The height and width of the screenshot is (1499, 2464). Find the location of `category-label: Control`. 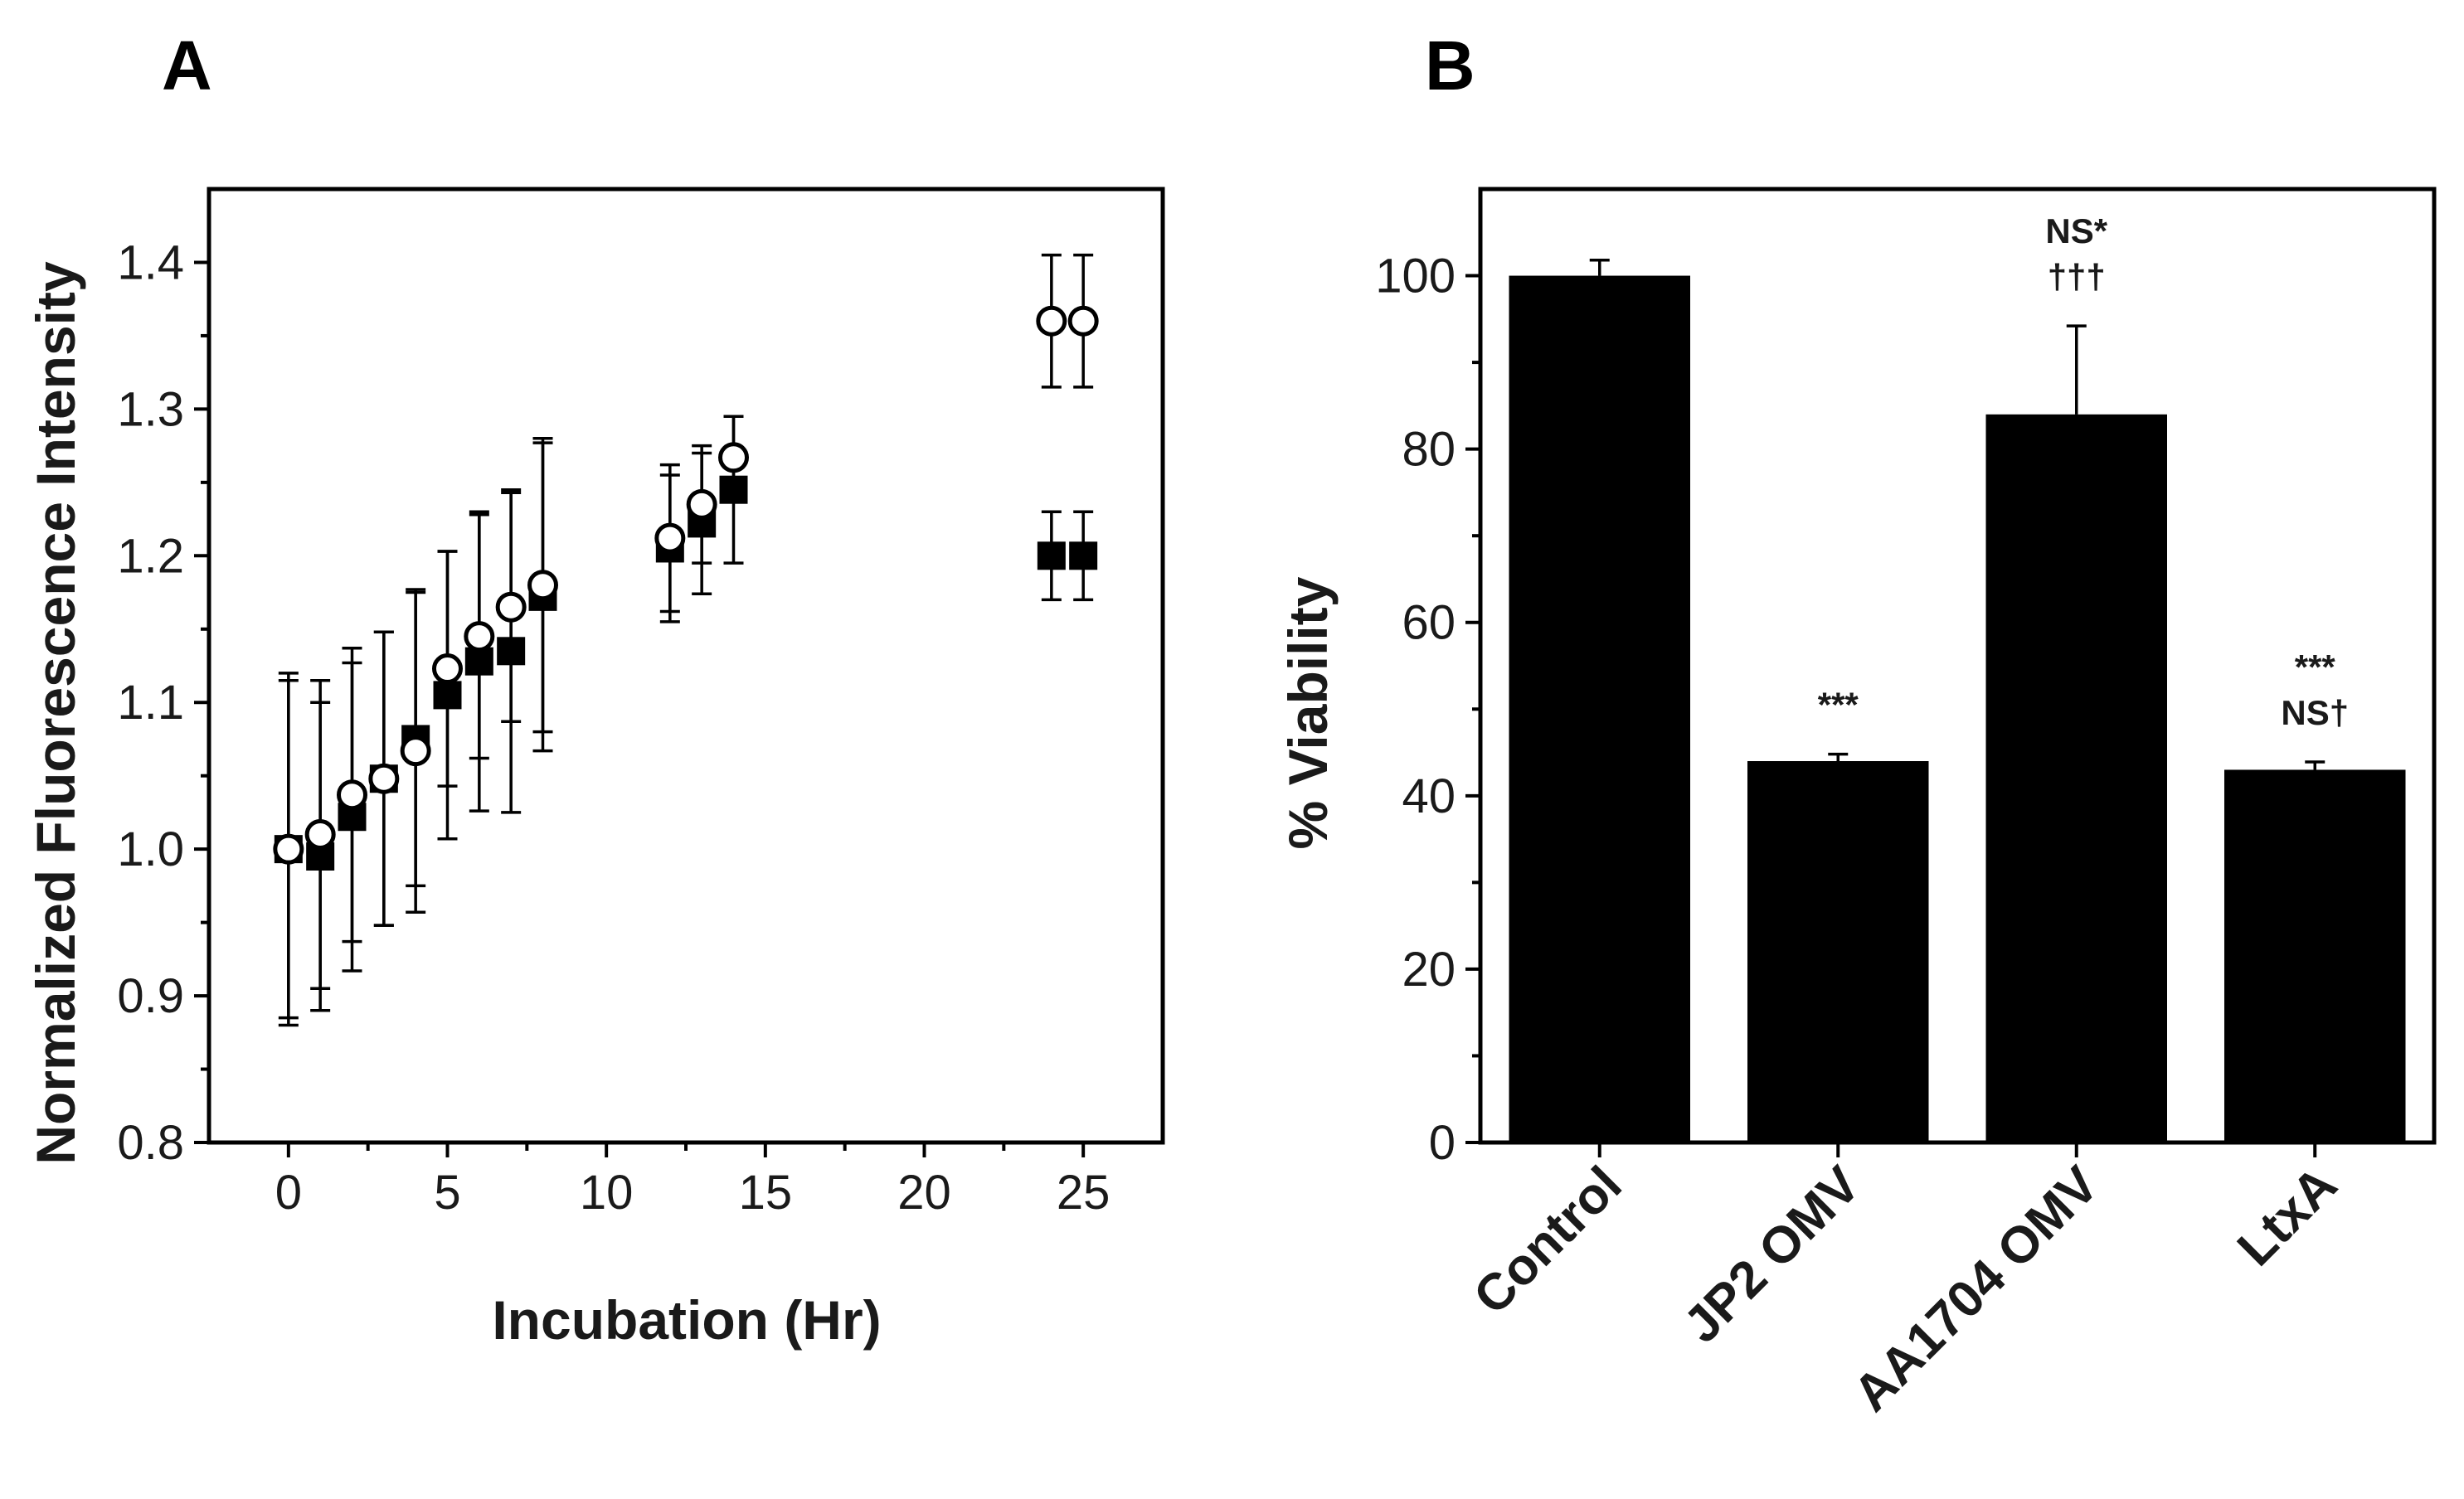

category-label: Control is located at coordinates (1548, 1241).